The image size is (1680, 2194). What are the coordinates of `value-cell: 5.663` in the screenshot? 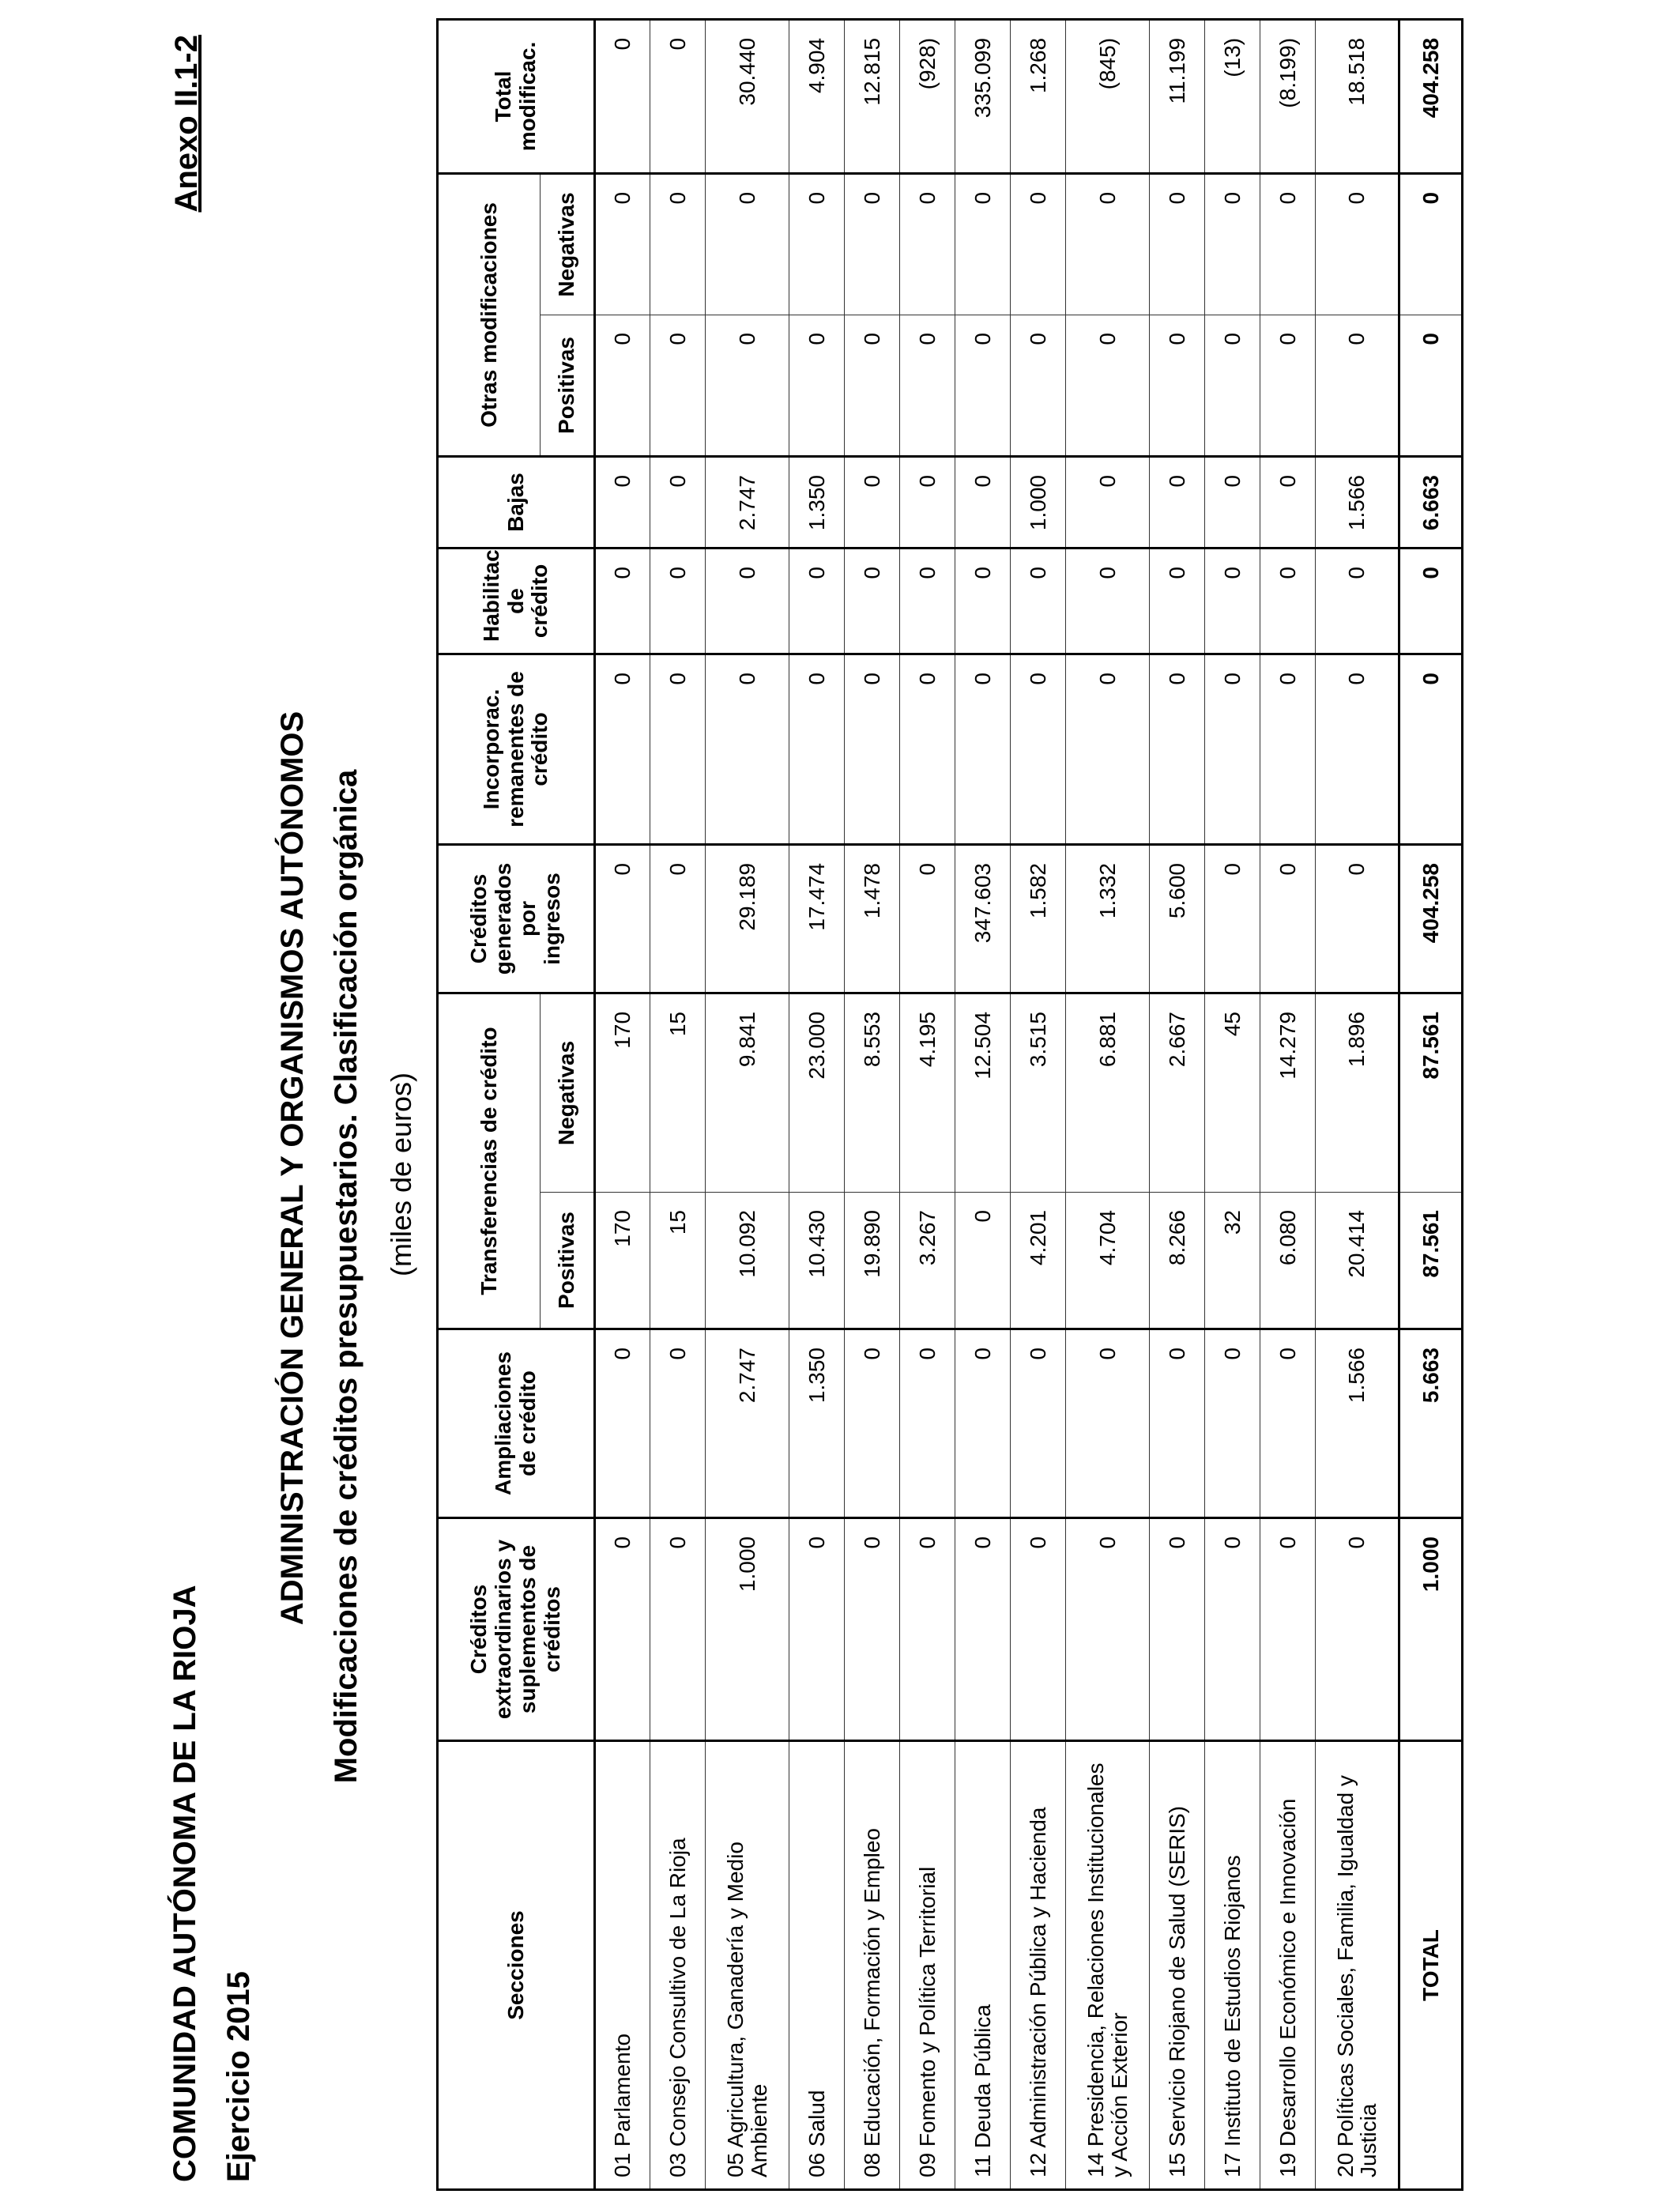 It's located at (1431, 1423).